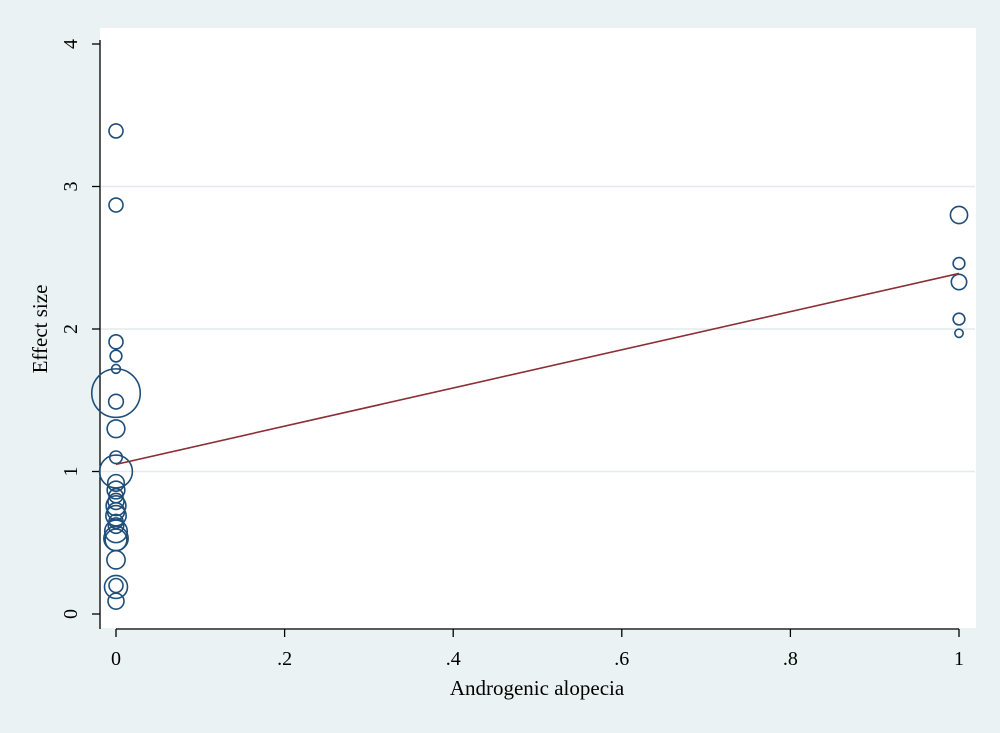  Describe the element at coordinates (40, 329) in the screenshot. I see `y-axis-title: Effect size` at that location.